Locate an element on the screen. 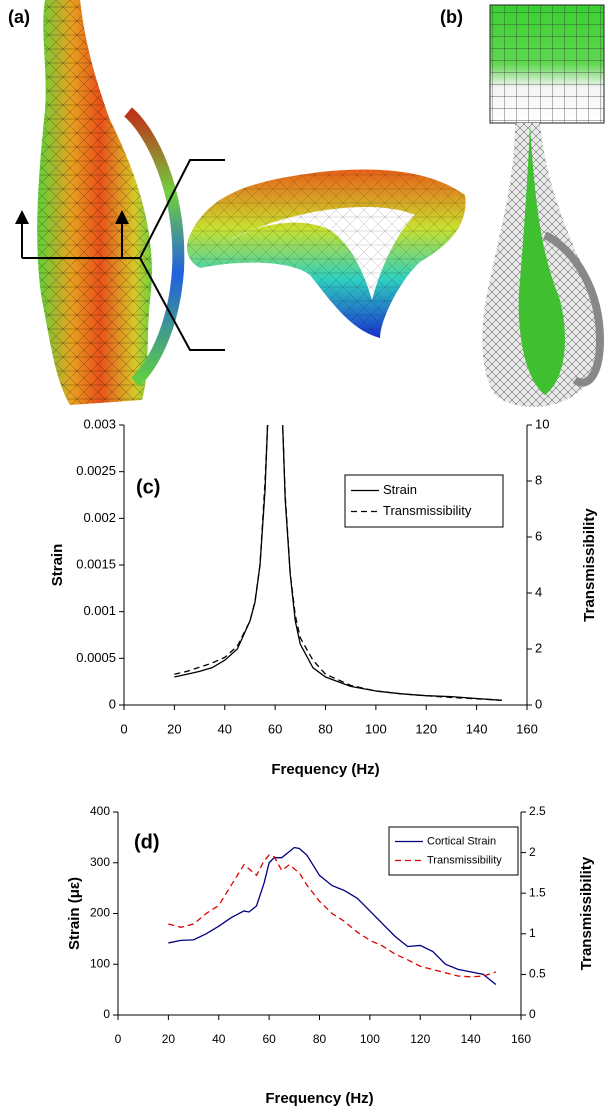 Image resolution: width=608 pixels, height=1112 pixels. y2-tick-label: 6 is located at coordinates (538, 535).